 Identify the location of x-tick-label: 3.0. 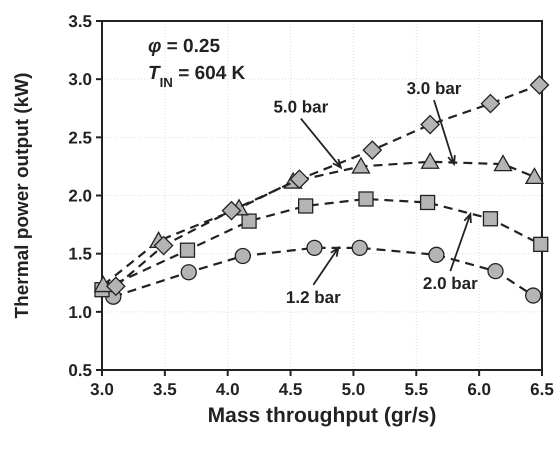
(102, 389).